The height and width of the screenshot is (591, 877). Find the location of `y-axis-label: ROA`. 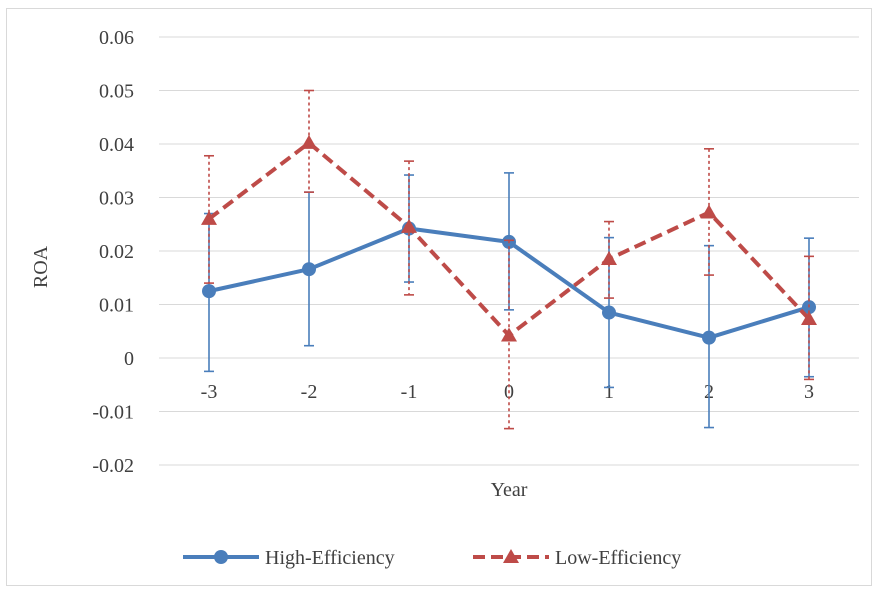

y-axis-label: ROA is located at coordinates (41, 266).